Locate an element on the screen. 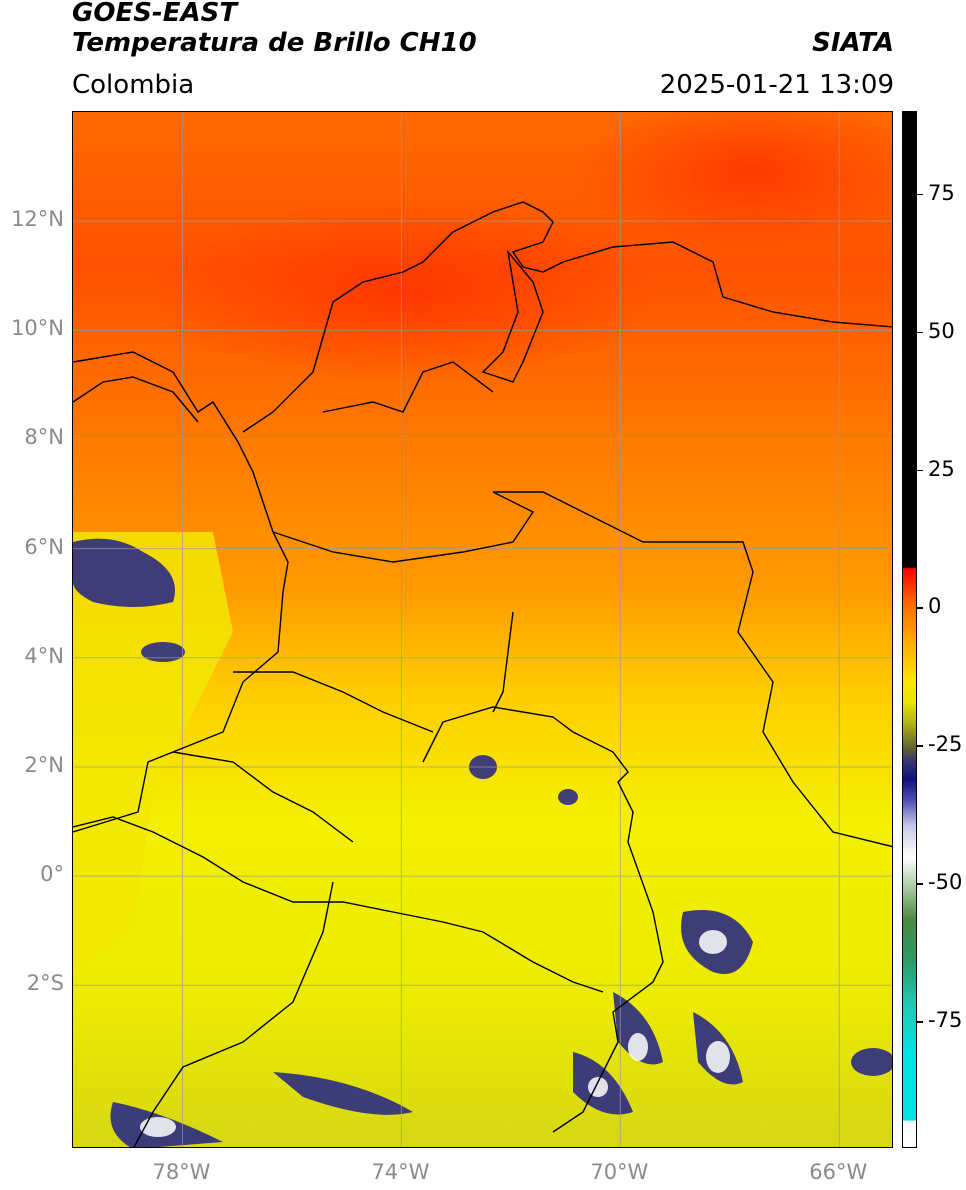 This screenshot has width=966, height=1190. brazil-border is located at coordinates (543, 919).